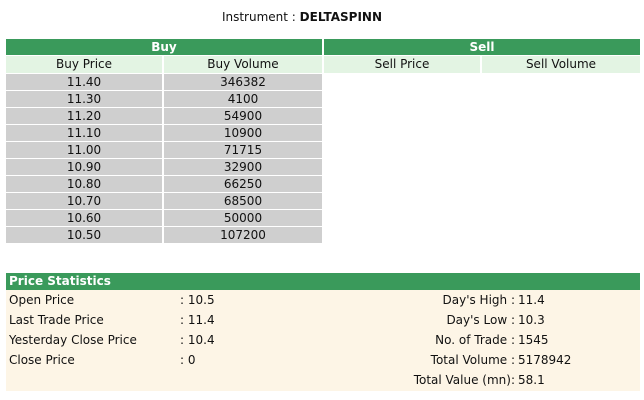 This screenshot has width=644, height=400. Describe the element at coordinates (243, 150) in the screenshot. I see `buy-volume-cell: 71715` at that location.